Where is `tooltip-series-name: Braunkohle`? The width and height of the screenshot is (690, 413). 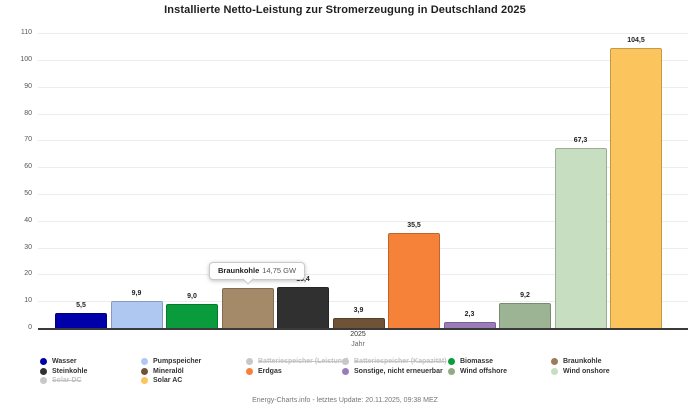
tooltip-series-name: Braunkohle is located at coordinates (239, 270).